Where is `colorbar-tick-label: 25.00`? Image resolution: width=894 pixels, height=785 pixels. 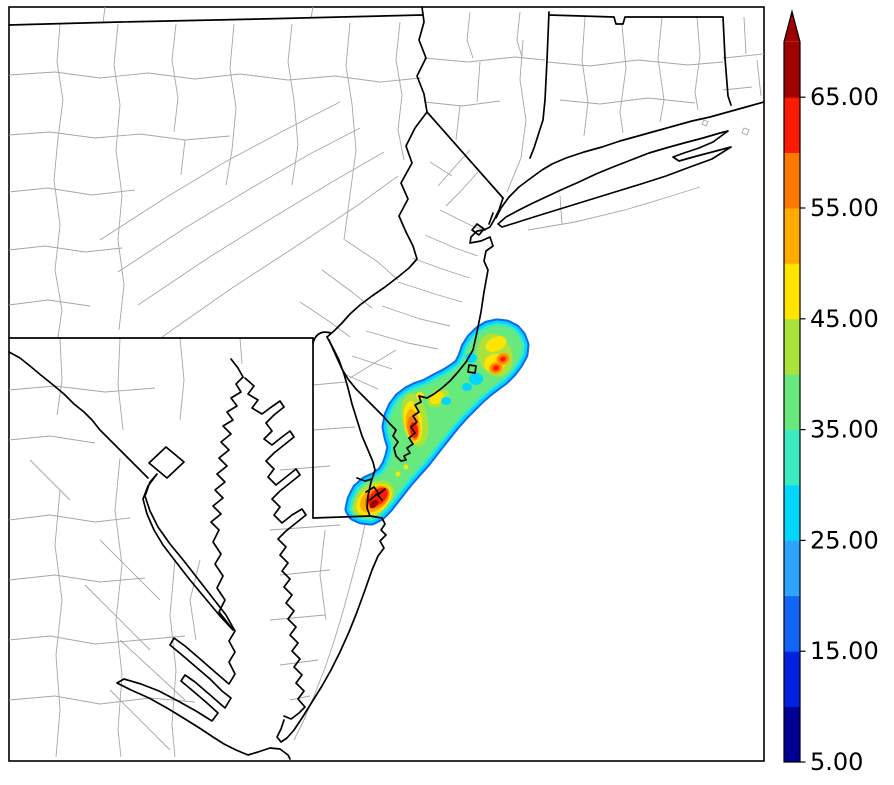
colorbar-tick-label: 25.00 is located at coordinates (844, 540).